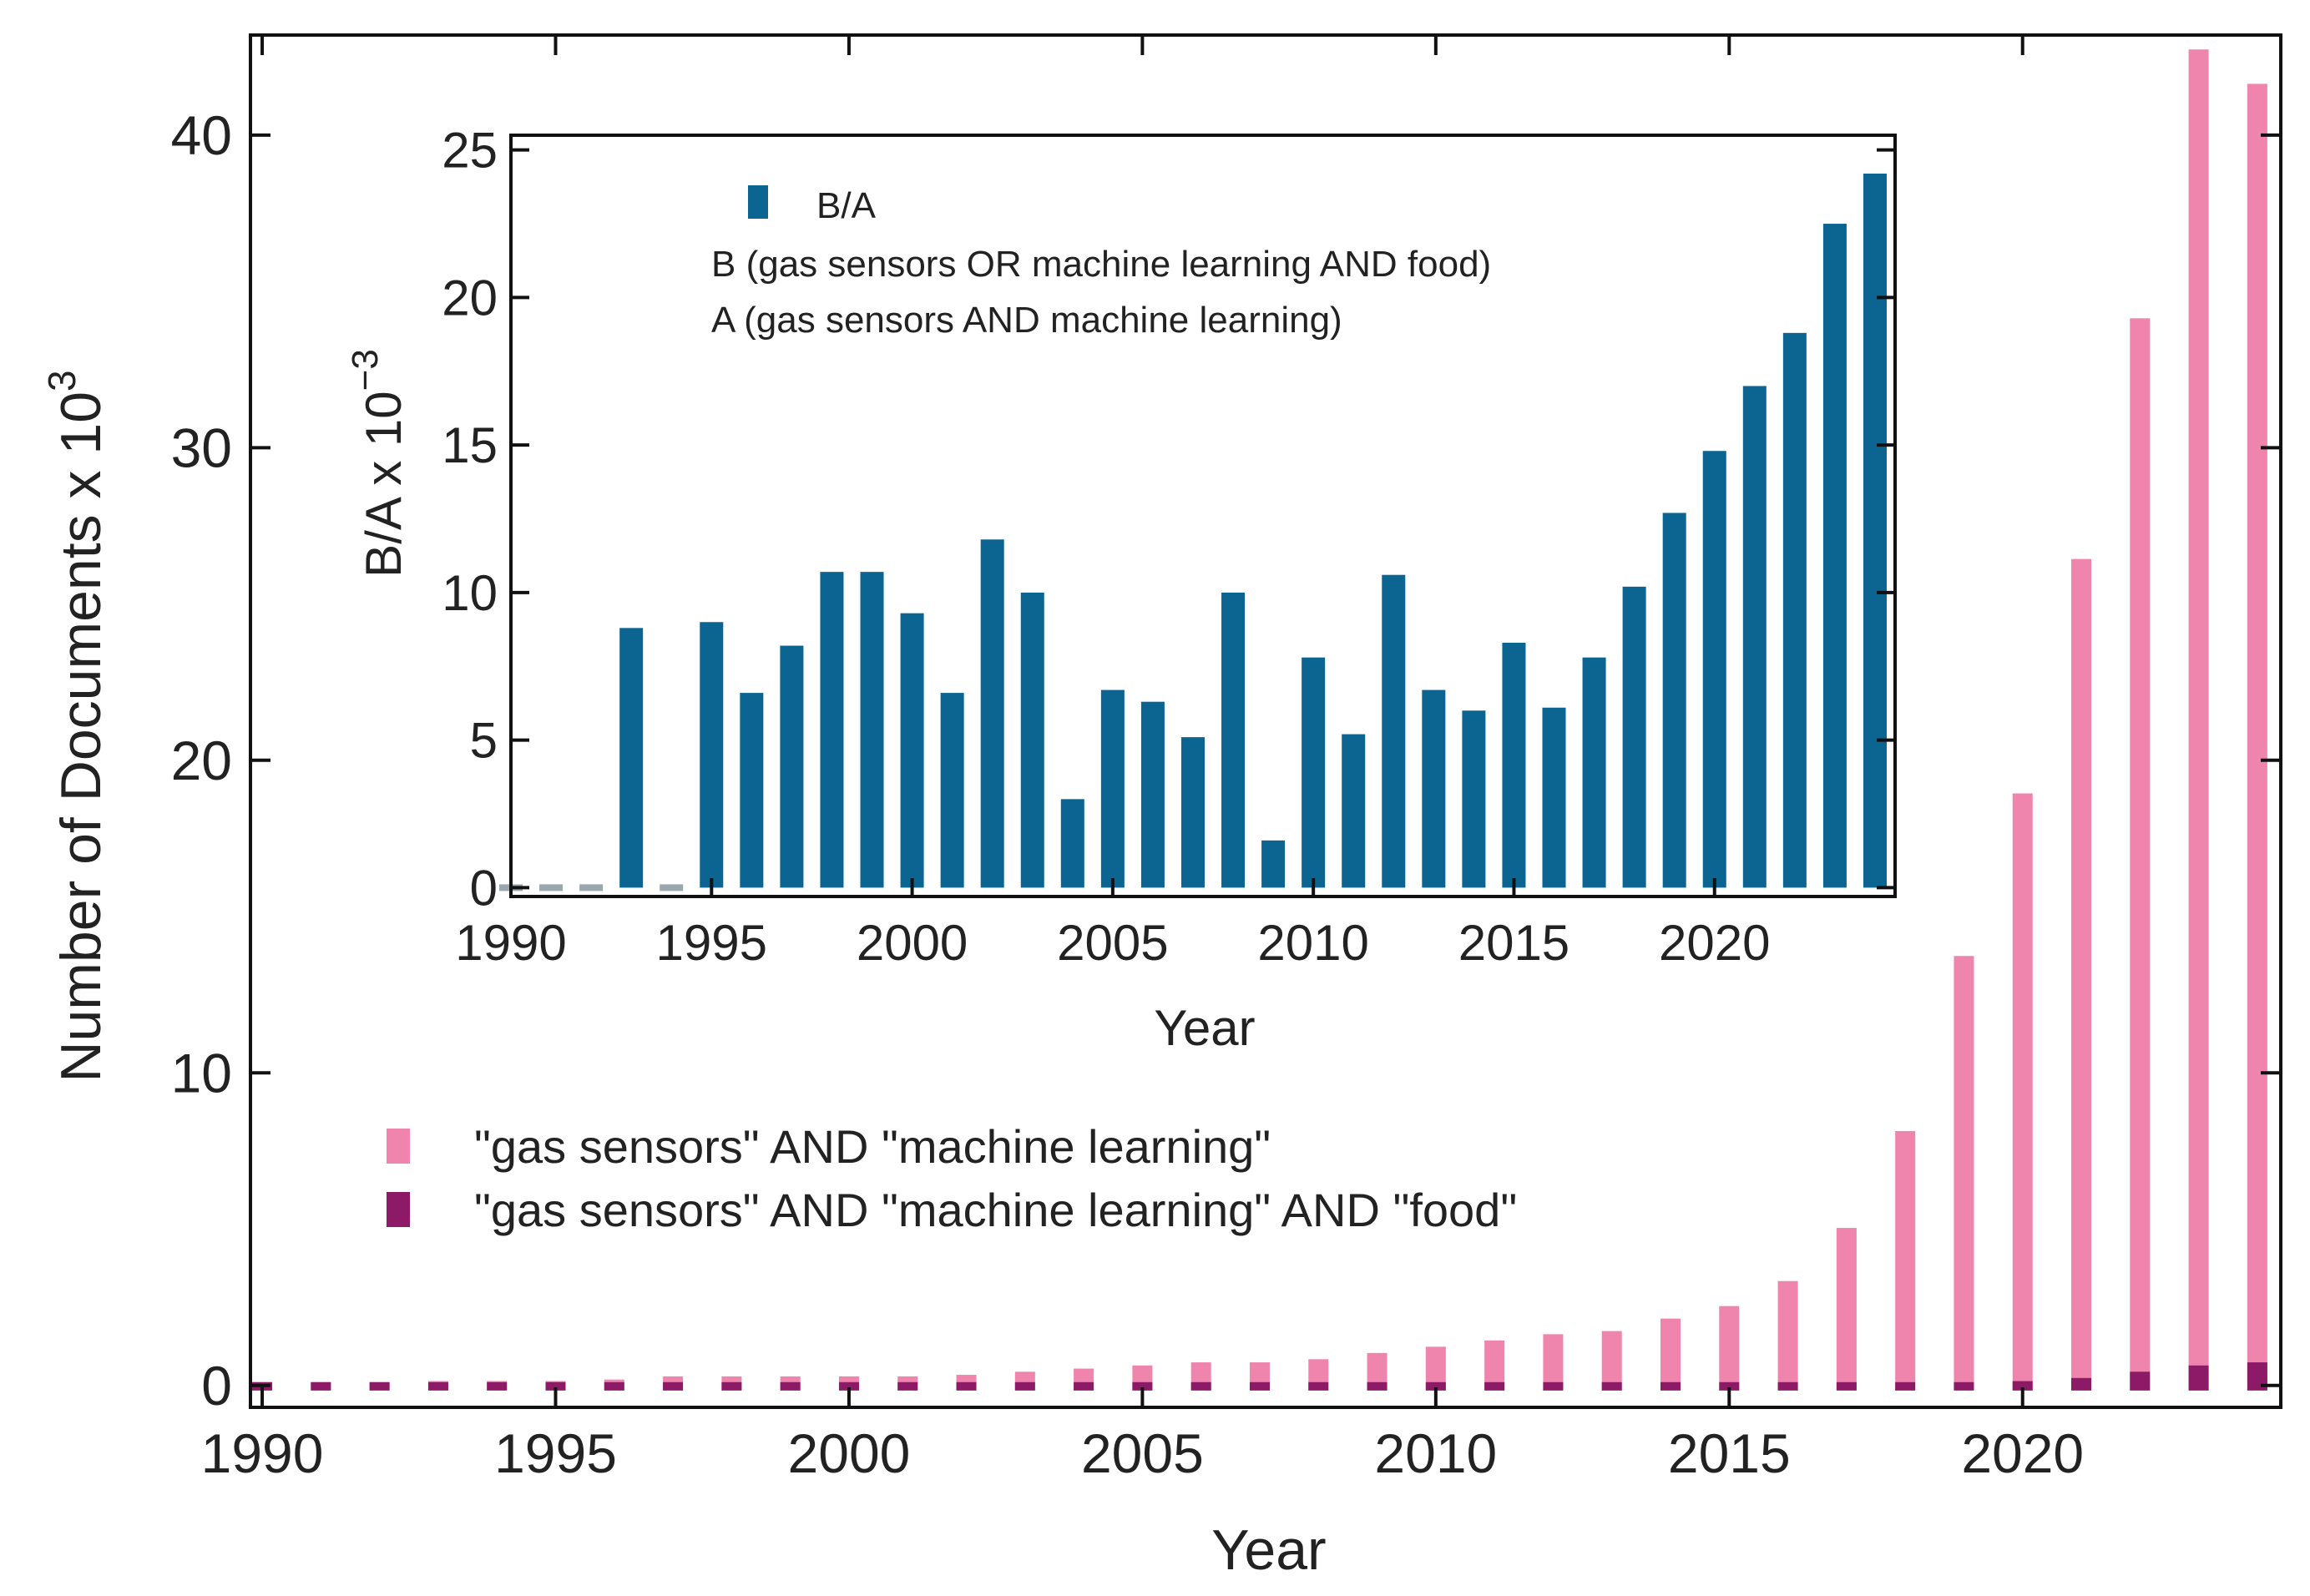 The image size is (2310, 1596). I want to click on main-bar-s1-2017, so click(1847, 1386).